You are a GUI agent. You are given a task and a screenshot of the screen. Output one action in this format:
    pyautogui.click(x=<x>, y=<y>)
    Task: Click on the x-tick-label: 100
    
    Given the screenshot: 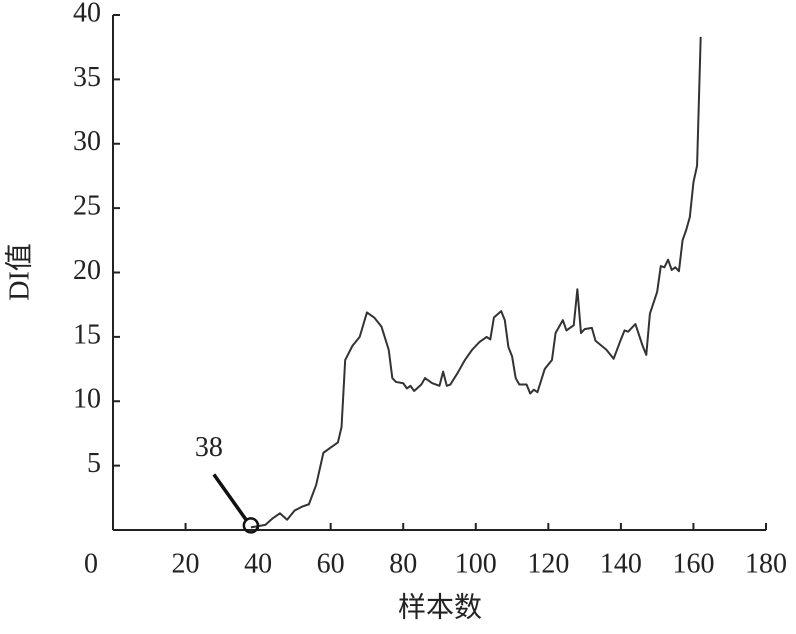 What is the action you would take?
    pyautogui.click(x=476, y=563)
    